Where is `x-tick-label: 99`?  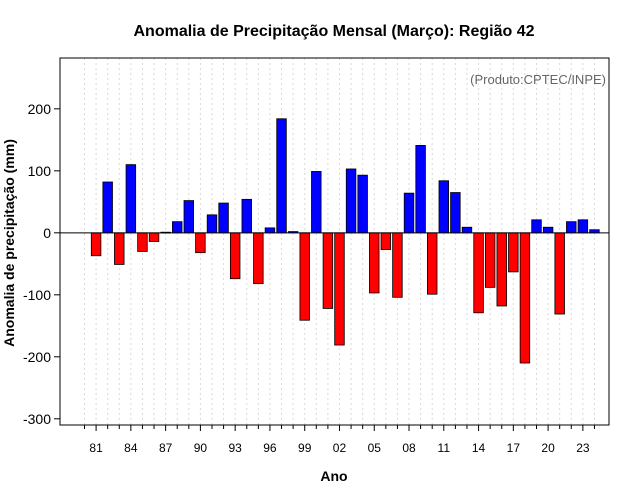
x-tick-label: 99 is located at coordinates (305, 448).